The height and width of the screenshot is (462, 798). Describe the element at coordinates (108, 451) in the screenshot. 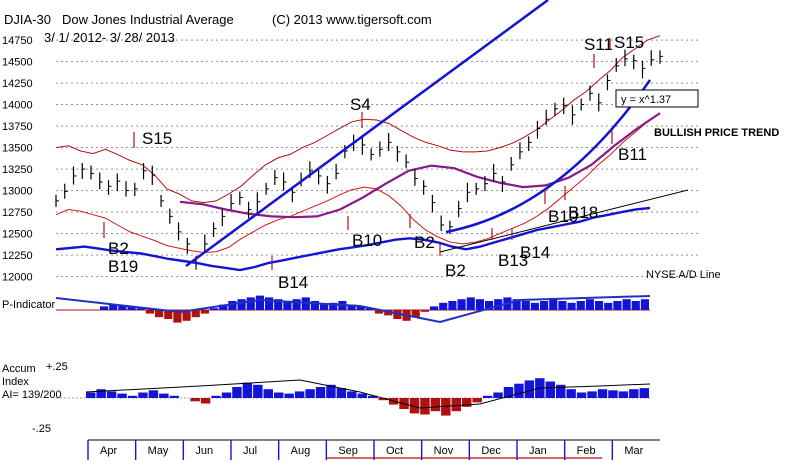

I see `month-label: Apr` at that location.